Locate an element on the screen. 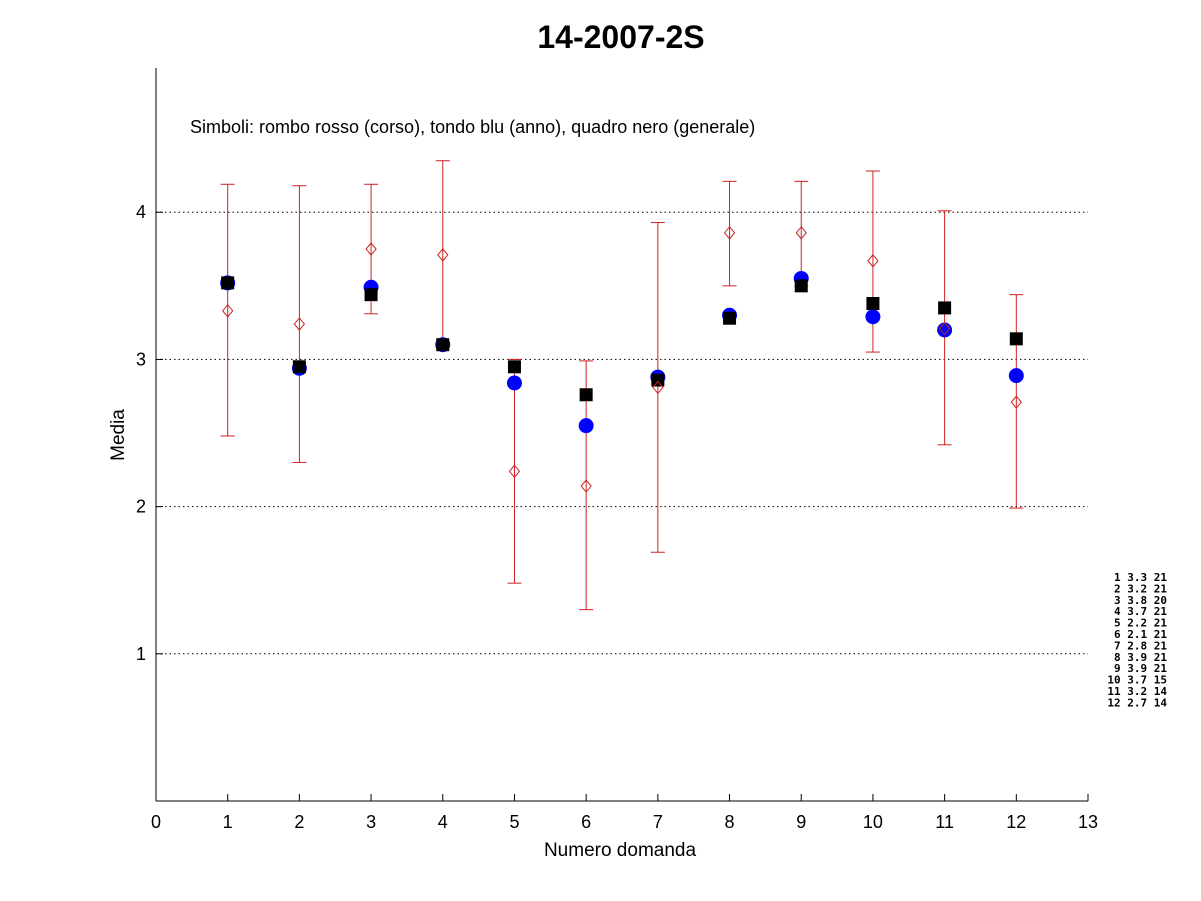  x-tick-label: 7 is located at coordinates (658, 822).